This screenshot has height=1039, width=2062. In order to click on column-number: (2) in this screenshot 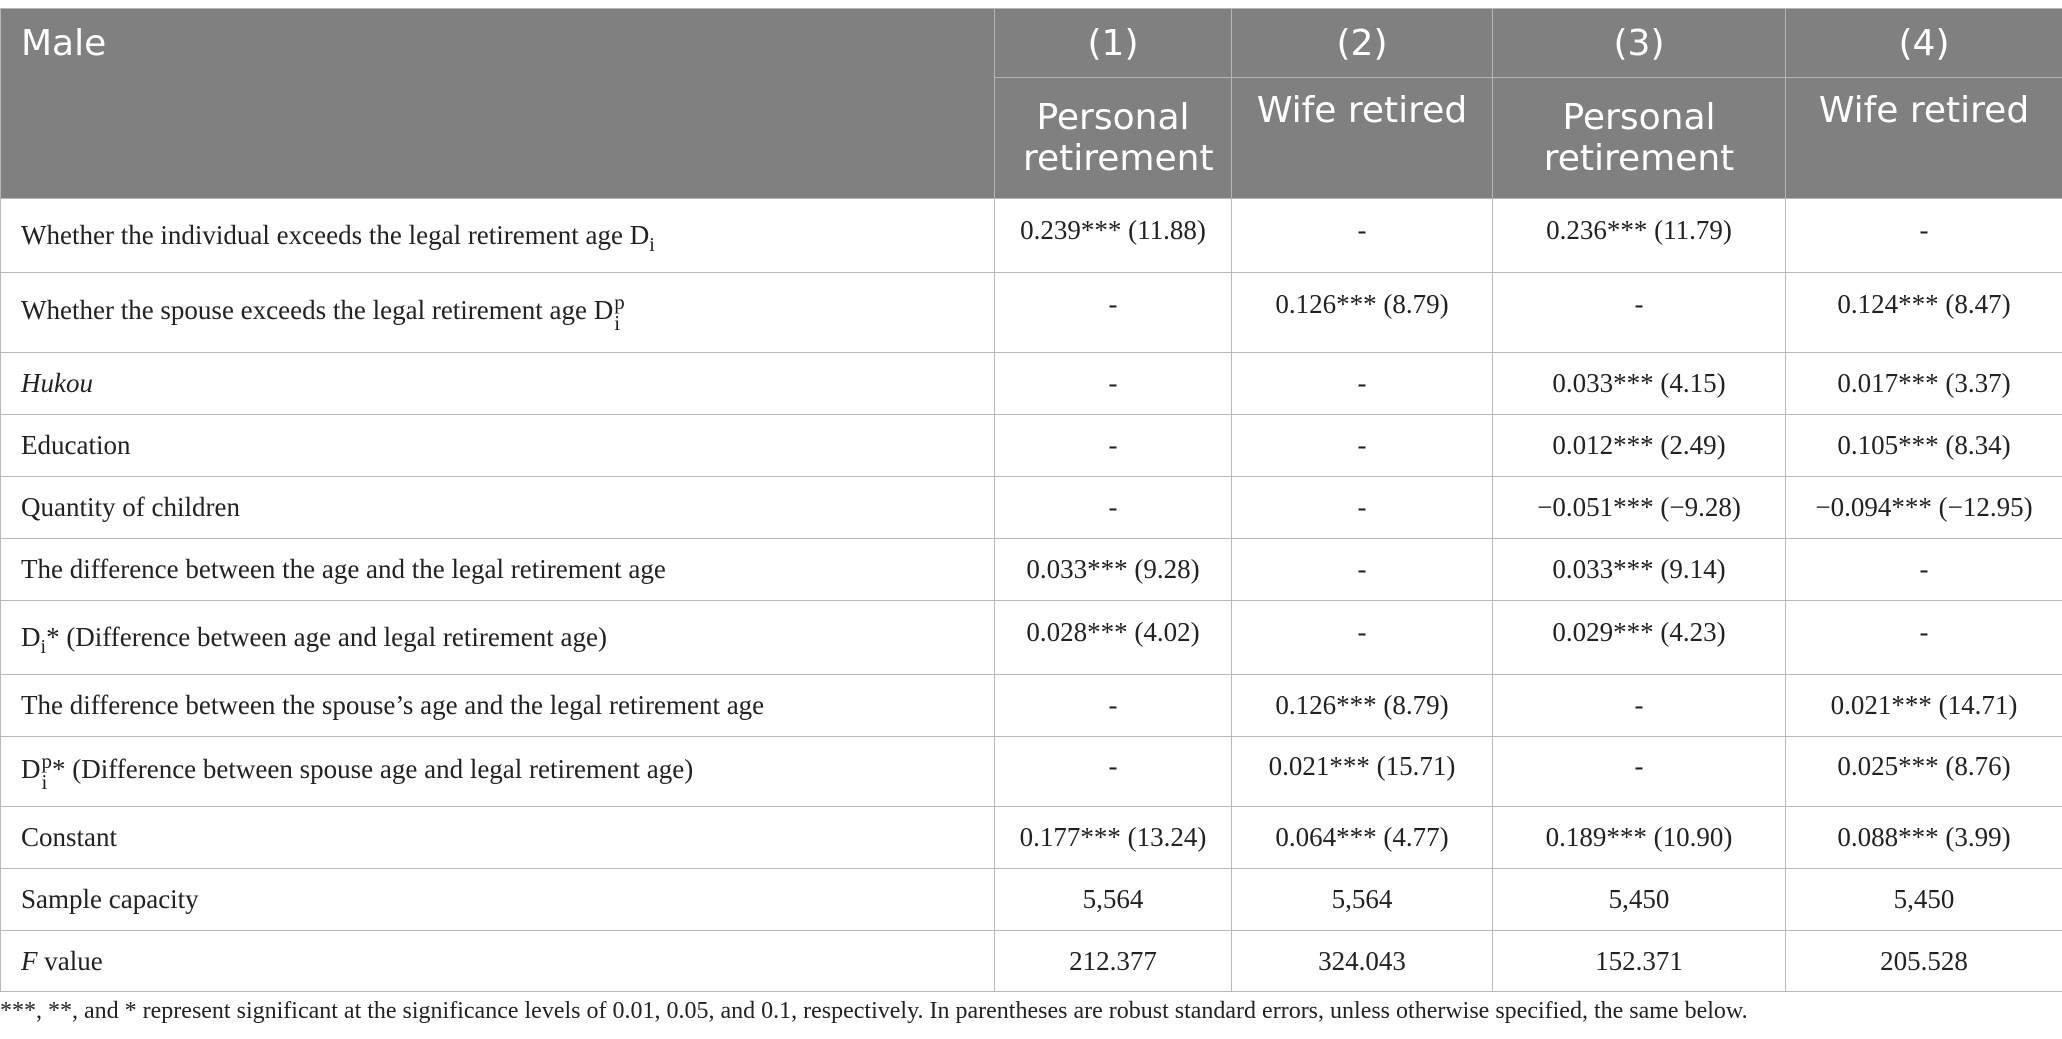, I will do `click(1362, 43)`.